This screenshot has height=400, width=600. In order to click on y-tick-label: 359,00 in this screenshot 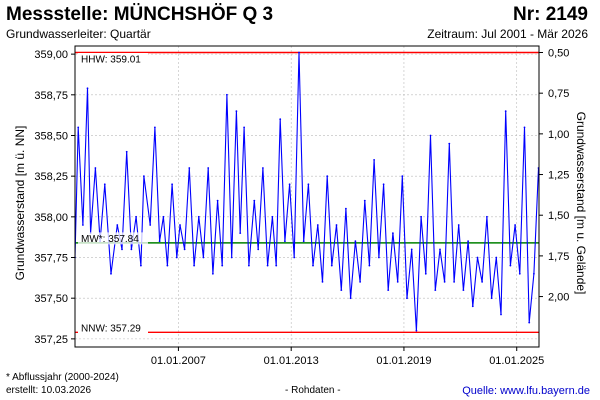, I will do `click(51, 55)`.